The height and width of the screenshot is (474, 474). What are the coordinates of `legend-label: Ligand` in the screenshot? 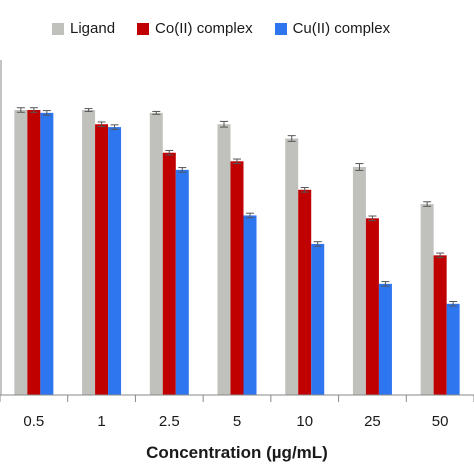 It's located at (93, 28).